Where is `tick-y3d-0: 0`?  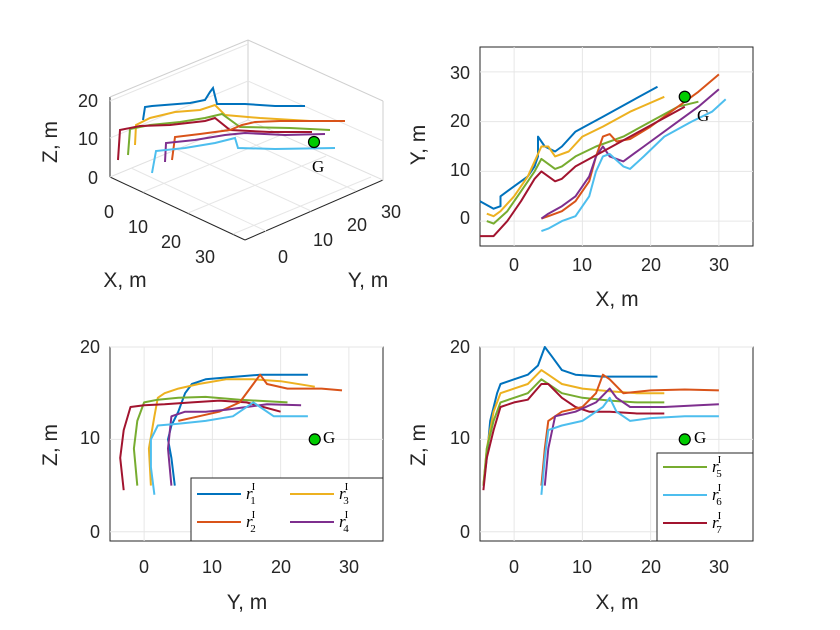
tick-y3d-0: 0 is located at coordinates (283, 257).